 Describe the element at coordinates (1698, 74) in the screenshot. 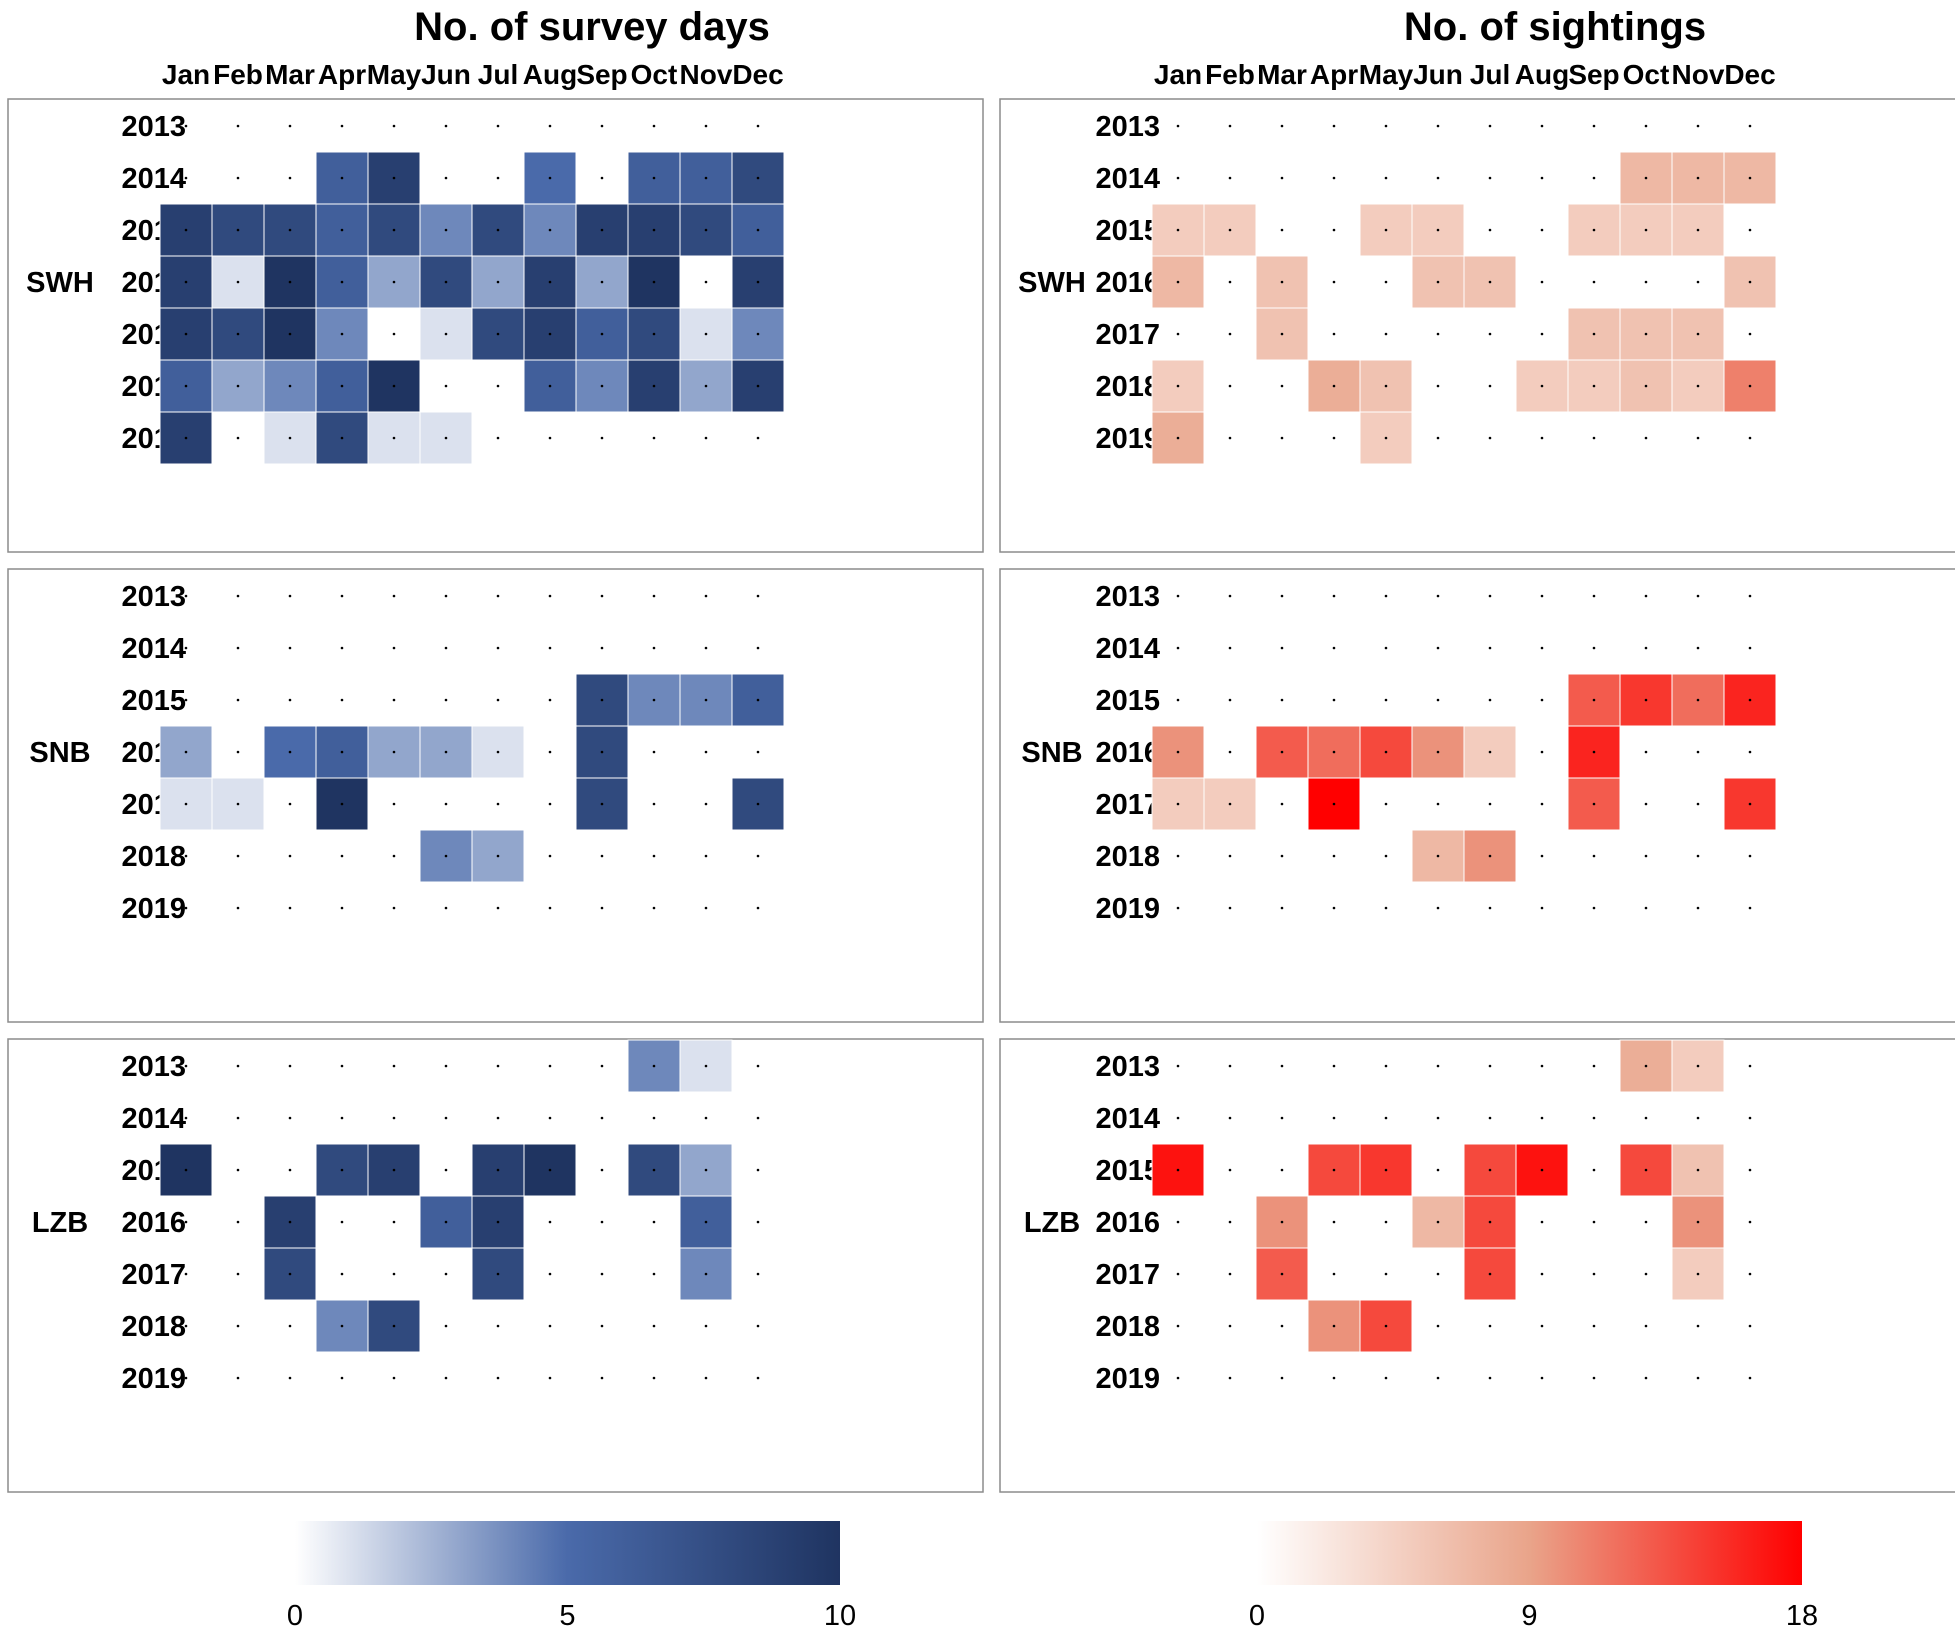

I see `month-label-nov: Nov` at that location.